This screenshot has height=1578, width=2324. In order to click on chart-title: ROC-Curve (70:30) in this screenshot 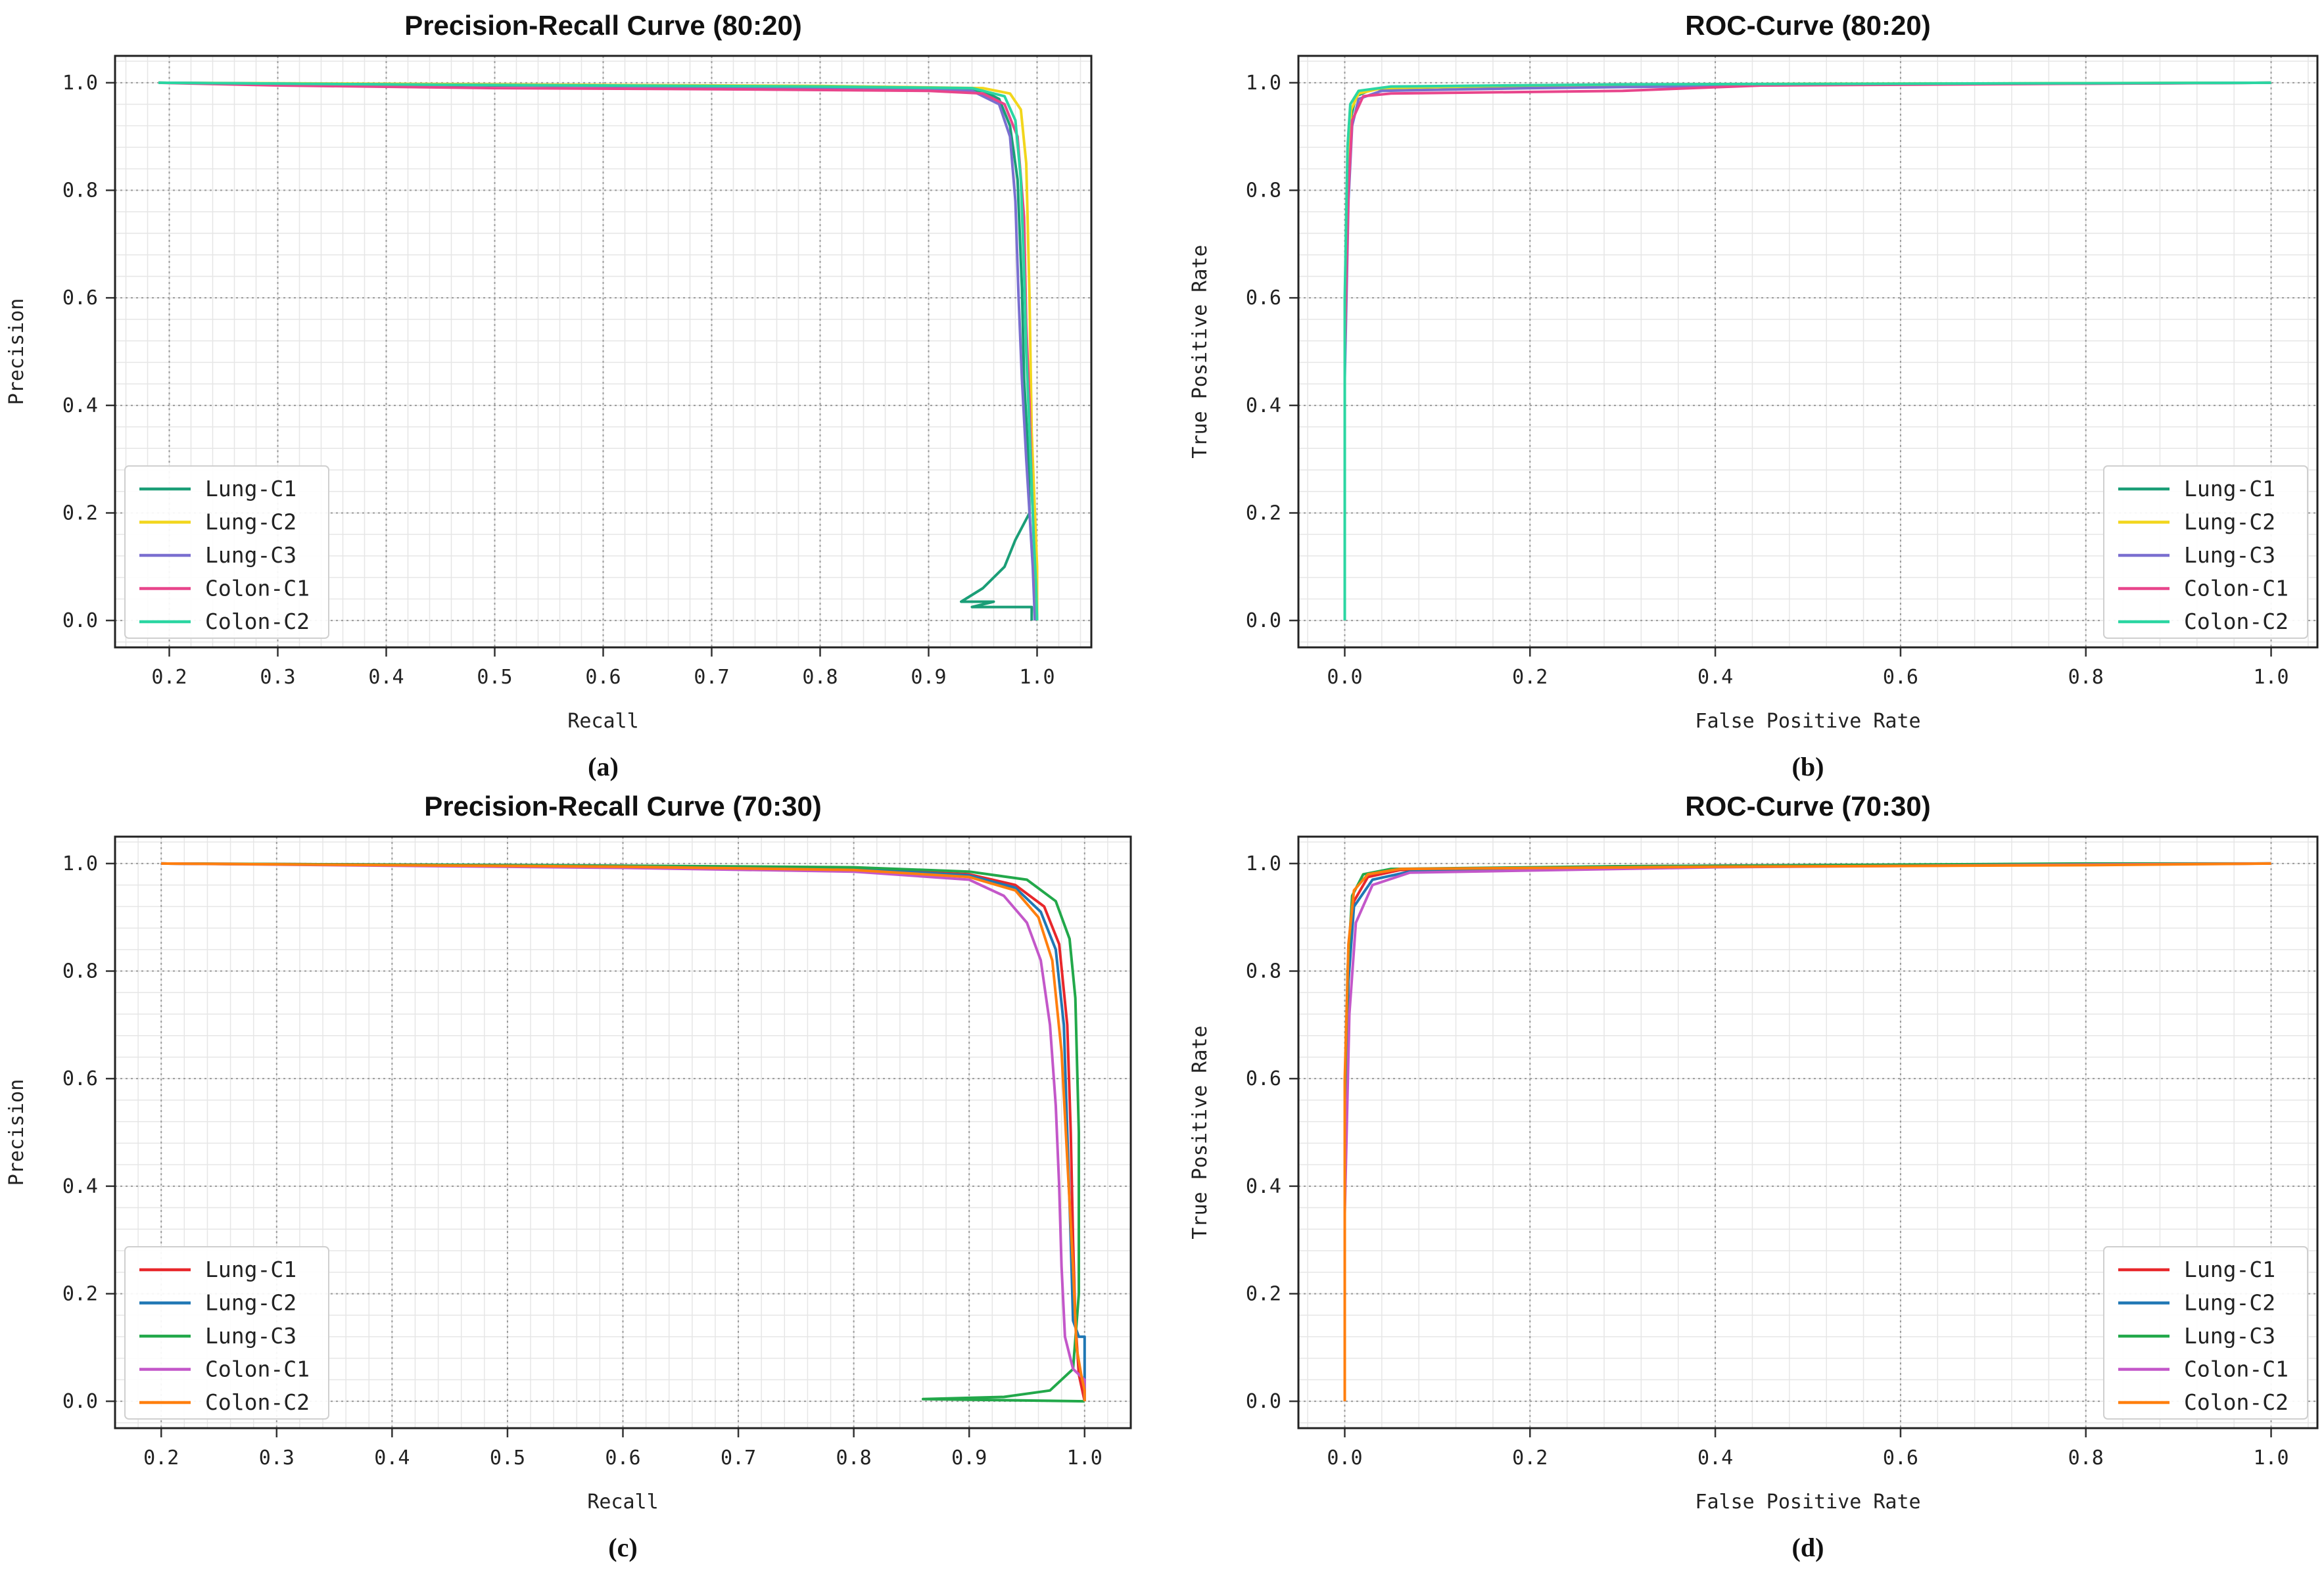, I will do `click(1807, 806)`.